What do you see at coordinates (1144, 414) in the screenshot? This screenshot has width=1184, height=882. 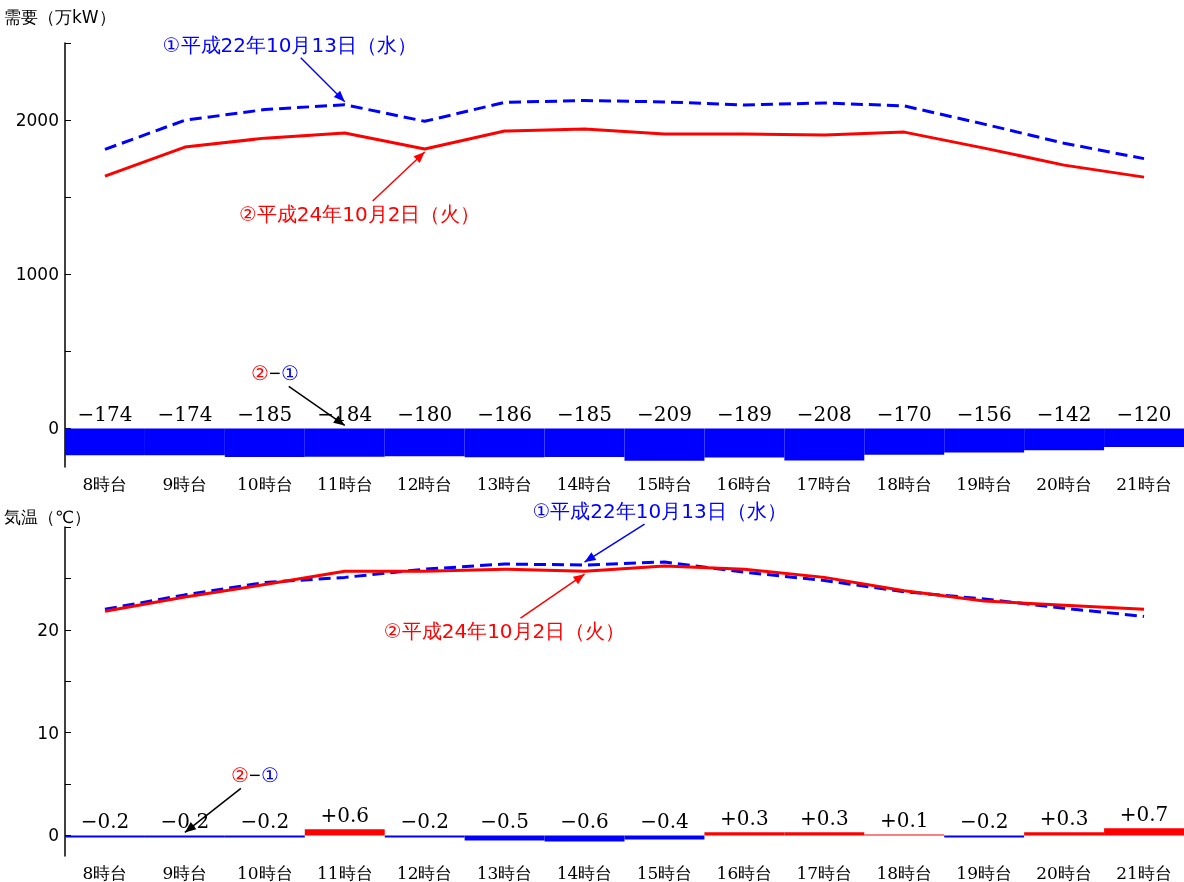 I see `data-label: −120` at bounding box center [1144, 414].